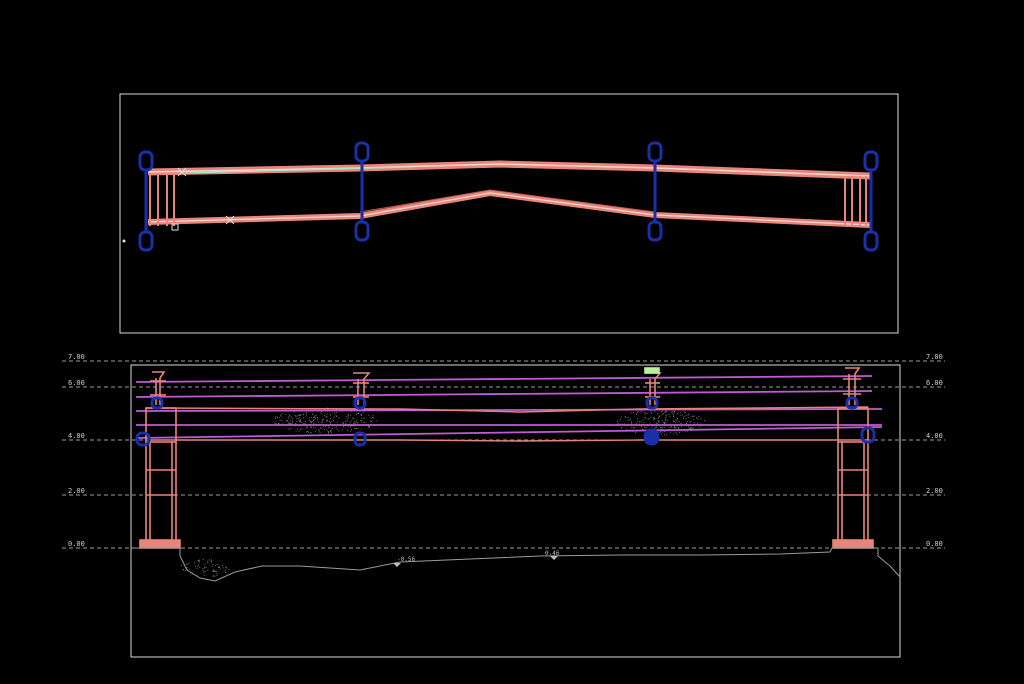 Image resolution: width=1024 pixels, height=684 pixels. Describe the element at coordinates (652, 370) in the screenshot. I see `hanger-cap-highlight` at that location.